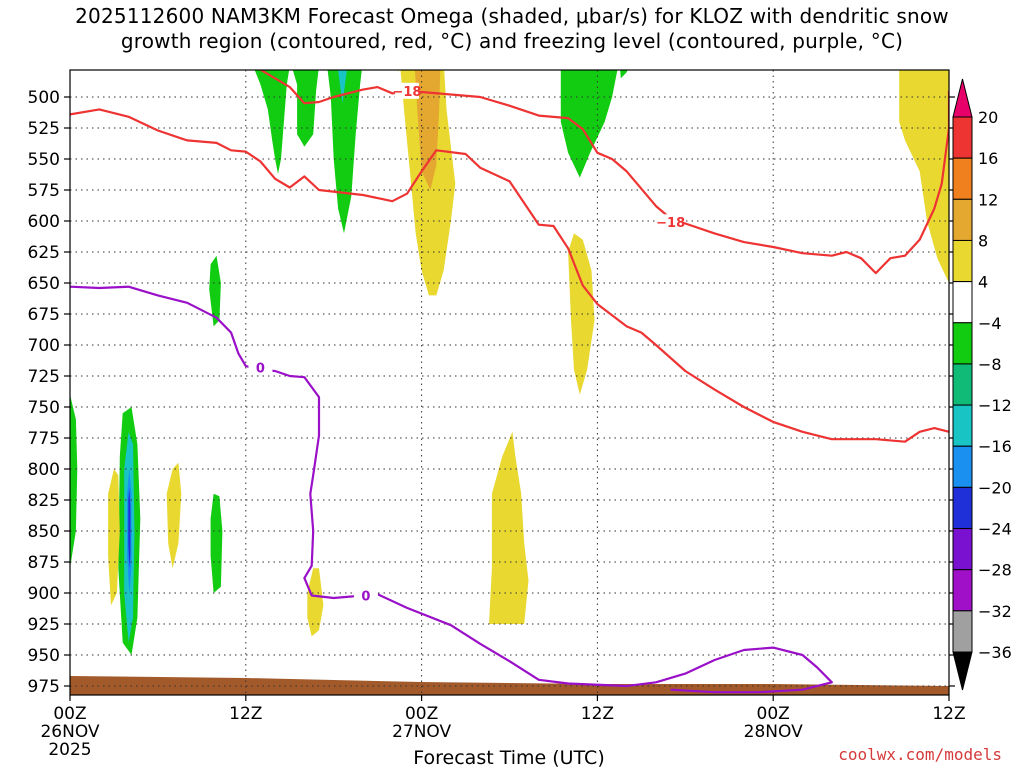 The width and height of the screenshot is (1024, 768). What do you see at coordinates (983, 282) in the screenshot?
I see `colorbar-label: 4` at bounding box center [983, 282].